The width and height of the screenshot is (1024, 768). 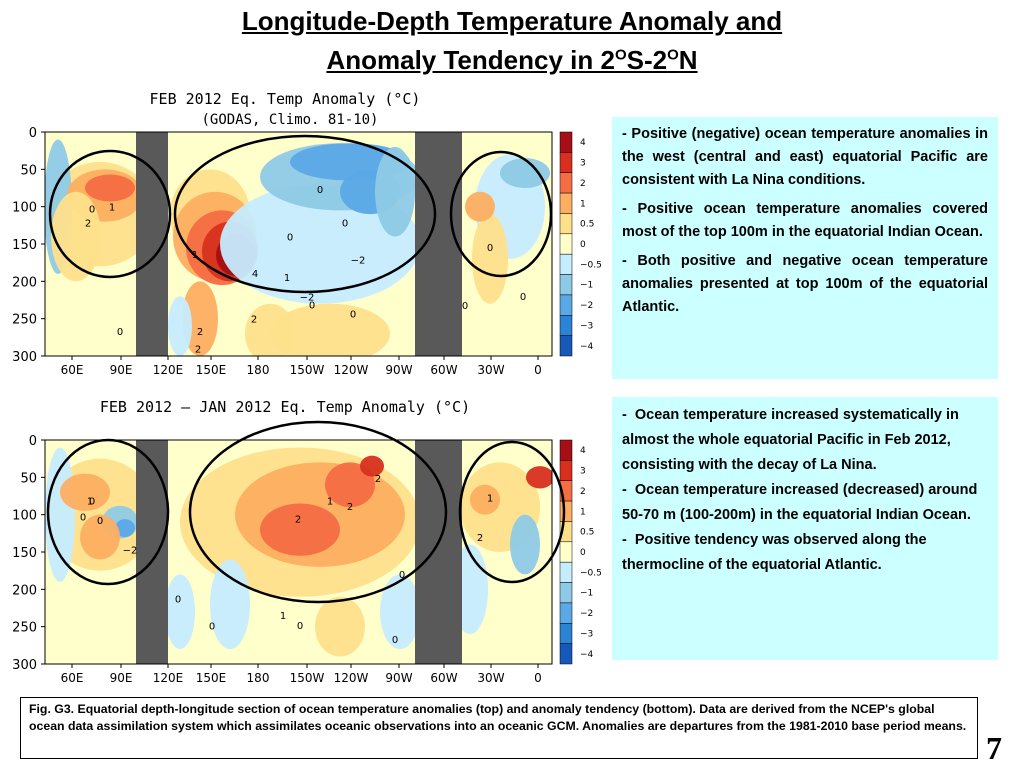 What do you see at coordinates (351, 370) in the screenshot?
I see `x-tick-label: 120W` at bounding box center [351, 370].